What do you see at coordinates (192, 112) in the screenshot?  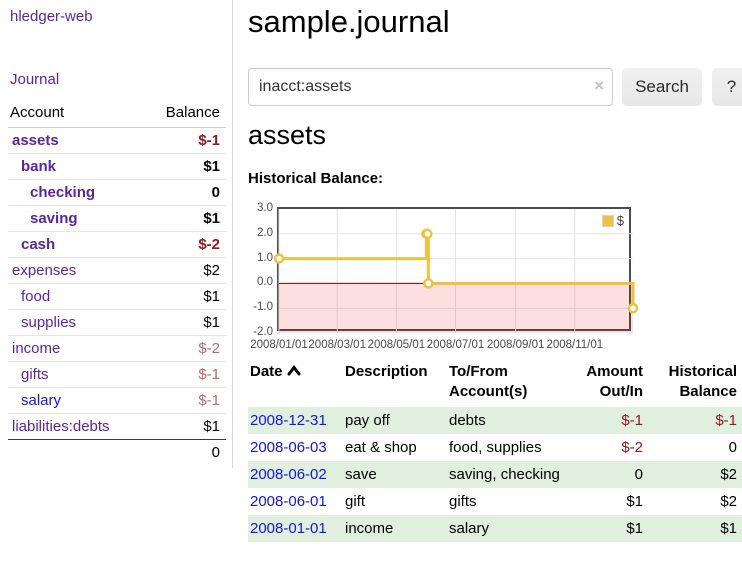 I see `balance-column-header: Balance` at bounding box center [192, 112].